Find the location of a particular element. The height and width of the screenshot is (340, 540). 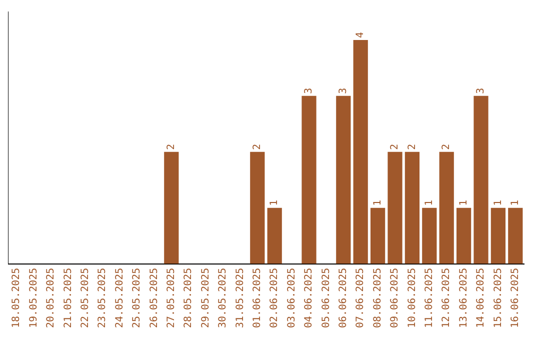

data-label: 4 is located at coordinates (360, 35).